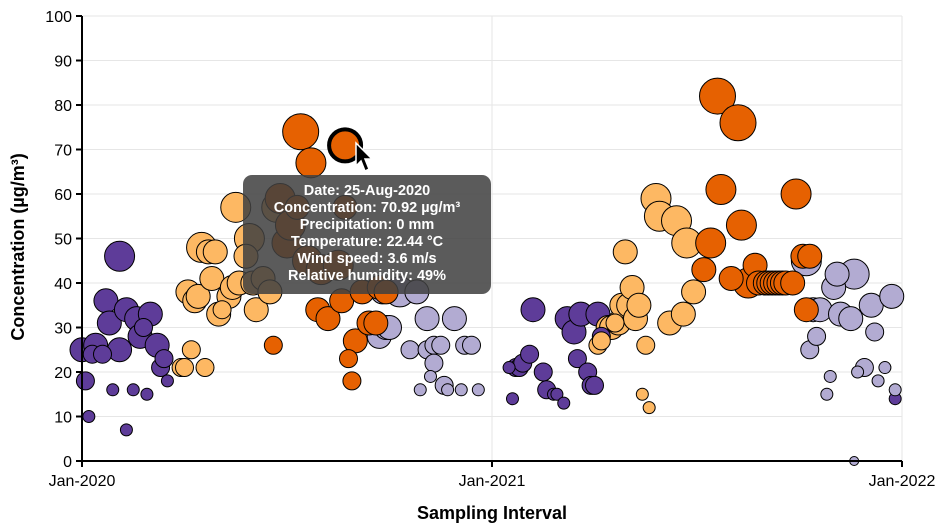 This screenshot has height=528, width=947. I want to click on y-tick-label: 100, so click(58, 17).